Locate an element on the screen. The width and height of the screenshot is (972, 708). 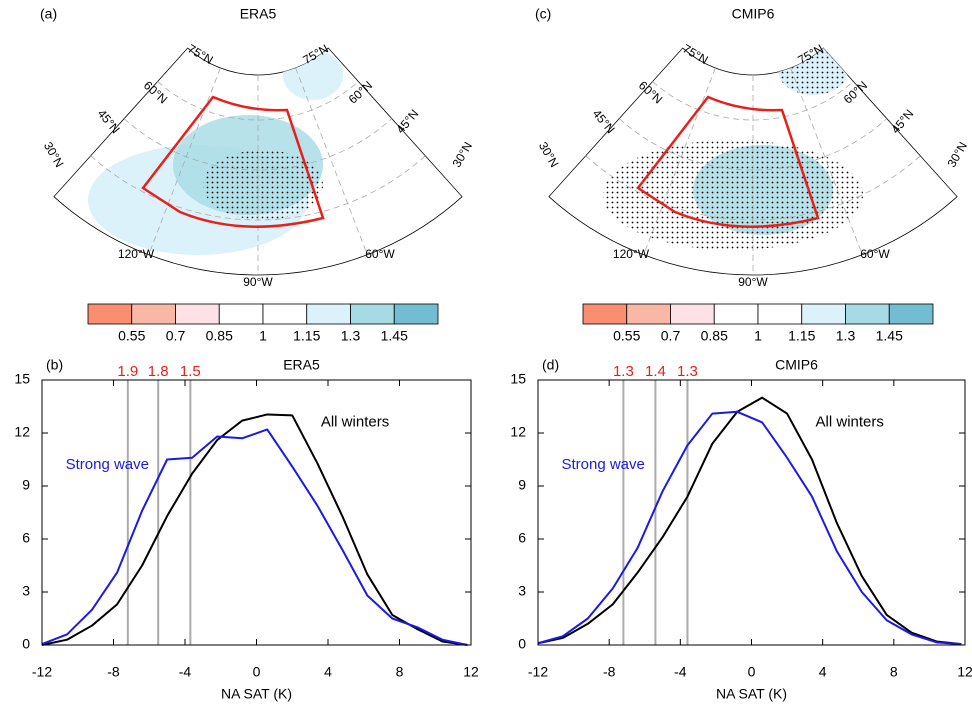
panel-label: (a) is located at coordinates (48, 14).